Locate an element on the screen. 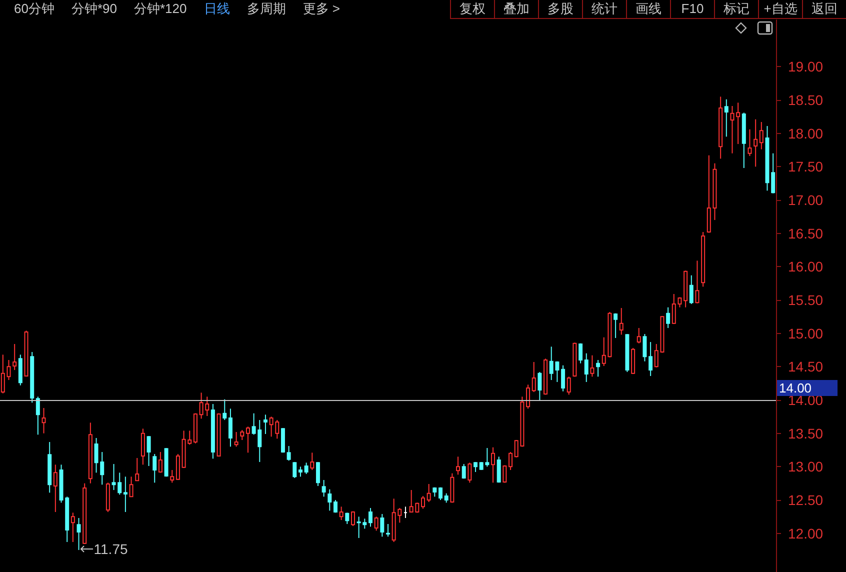 The width and height of the screenshot is (846, 572). y-tick-label: 19.00 is located at coordinates (806, 66).